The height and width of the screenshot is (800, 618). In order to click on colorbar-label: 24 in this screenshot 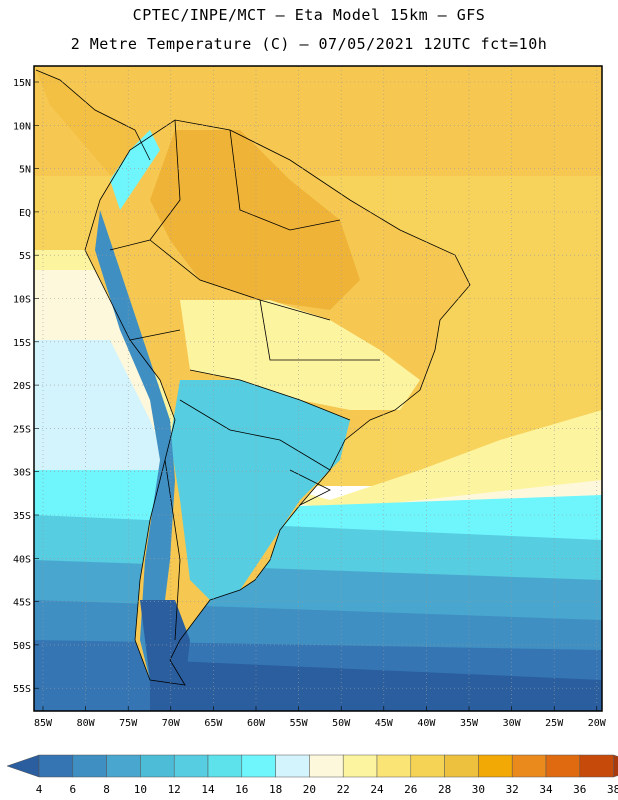, I will do `click(377, 789)`.